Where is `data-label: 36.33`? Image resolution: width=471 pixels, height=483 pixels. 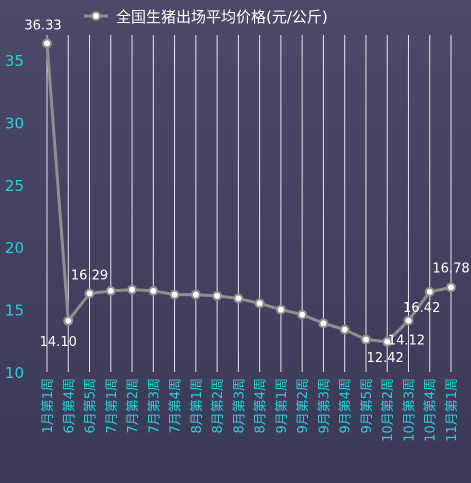
data-label: 36.33 is located at coordinates (42, 25).